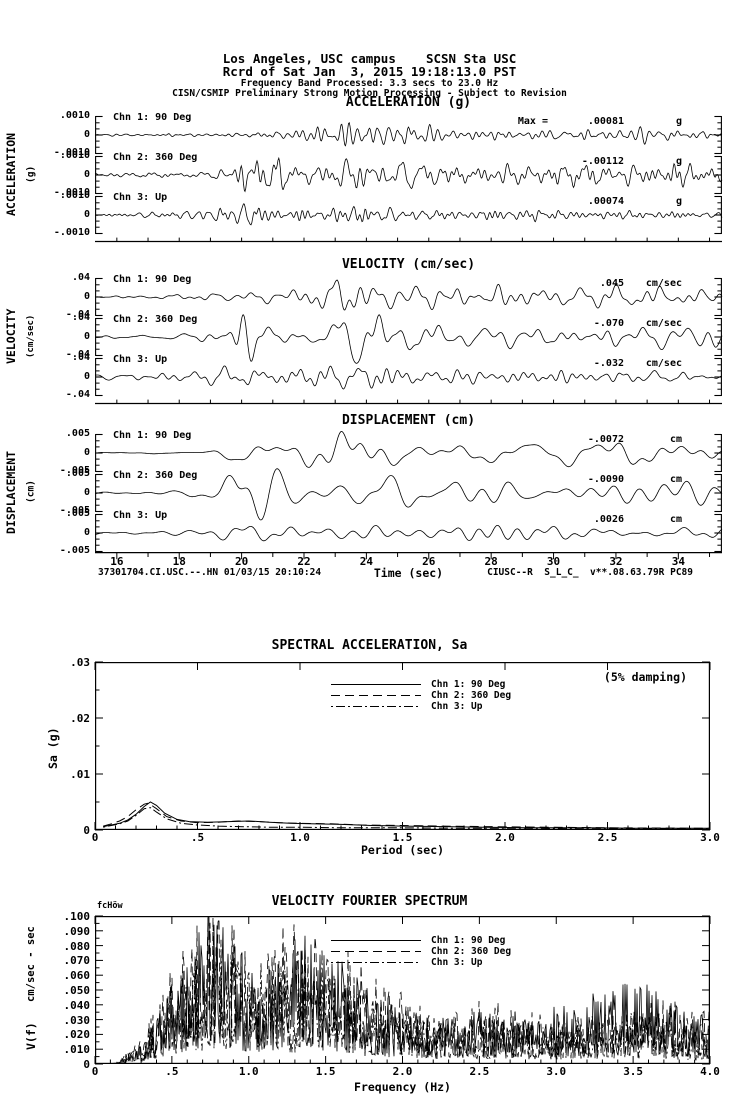 This screenshot has width=739, height=1115. What do you see at coordinates (11, 336) in the screenshot?
I see `velocity-y-axis-label: VELOCITY` at bounding box center [11, 336].